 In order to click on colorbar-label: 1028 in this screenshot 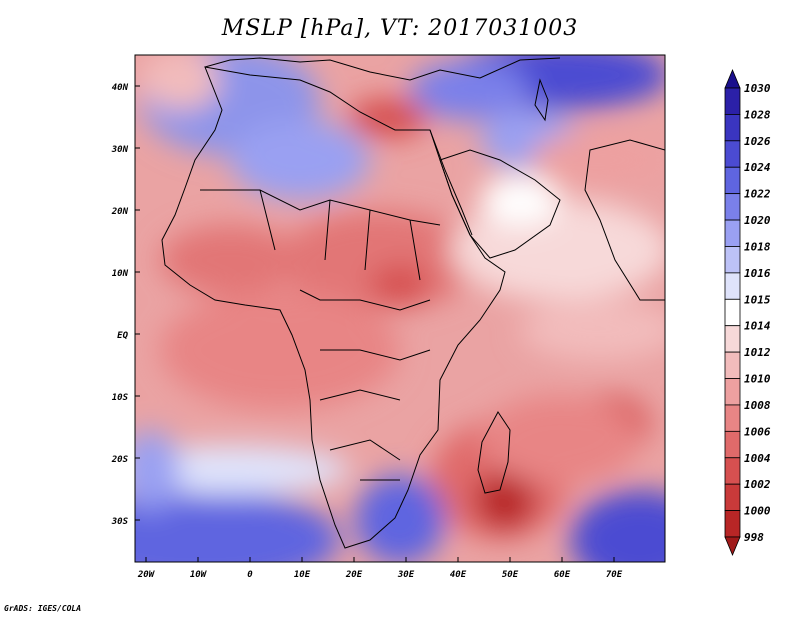, I will do `click(757, 114)`.